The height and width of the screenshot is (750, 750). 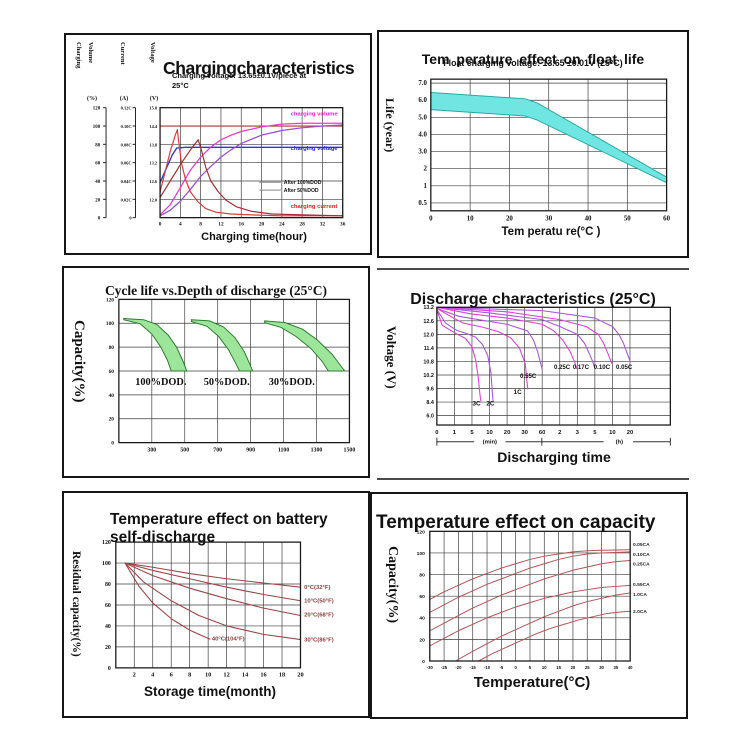 What do you see at coordinates (227, 382) in the screenshot?
I see `svg-text: 50%DOD.` at bounding box center [227, 382].